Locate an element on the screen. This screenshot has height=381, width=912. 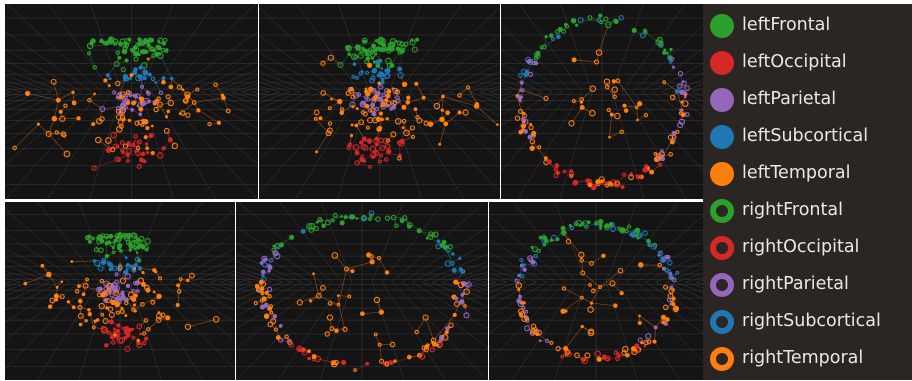
legend-item-right-frontal: rightFrontal is located at coordinates (807, 211).